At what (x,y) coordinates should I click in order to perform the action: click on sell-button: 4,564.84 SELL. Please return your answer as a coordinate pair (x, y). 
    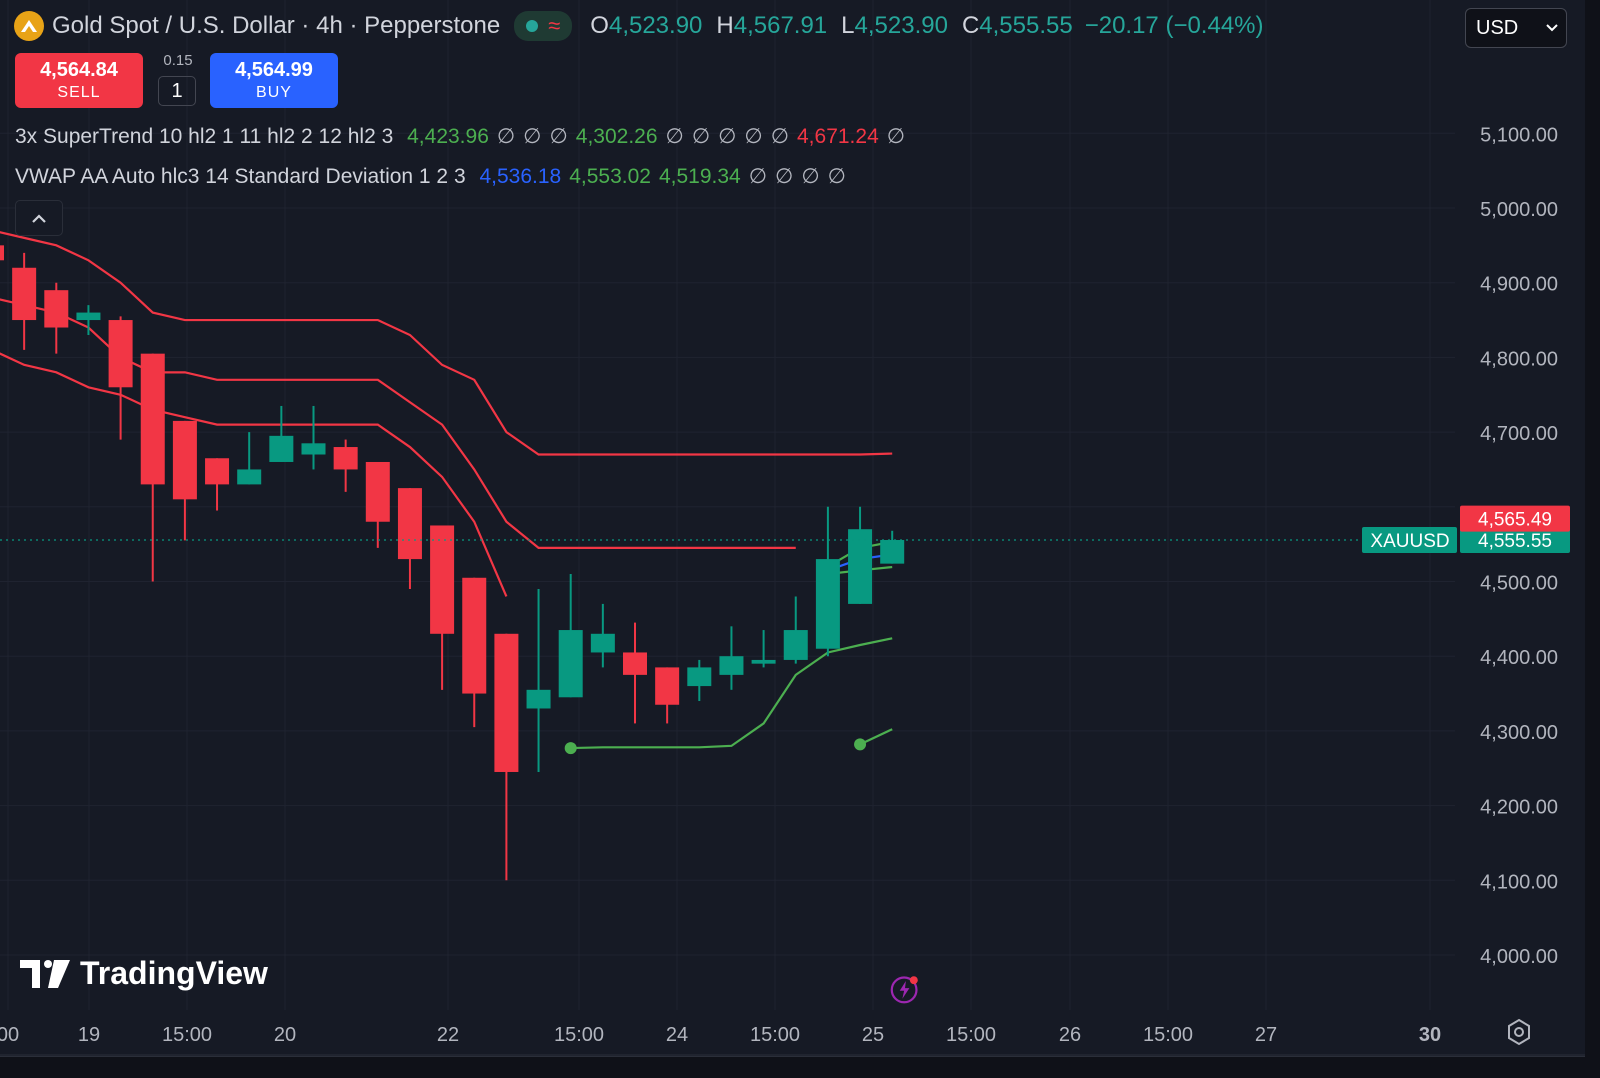
    Looking at the image, I should click on (79, 80).